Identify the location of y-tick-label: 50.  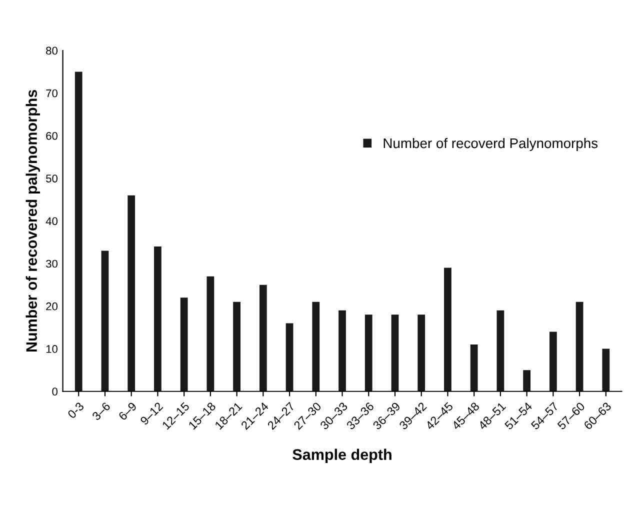
(52, 178).